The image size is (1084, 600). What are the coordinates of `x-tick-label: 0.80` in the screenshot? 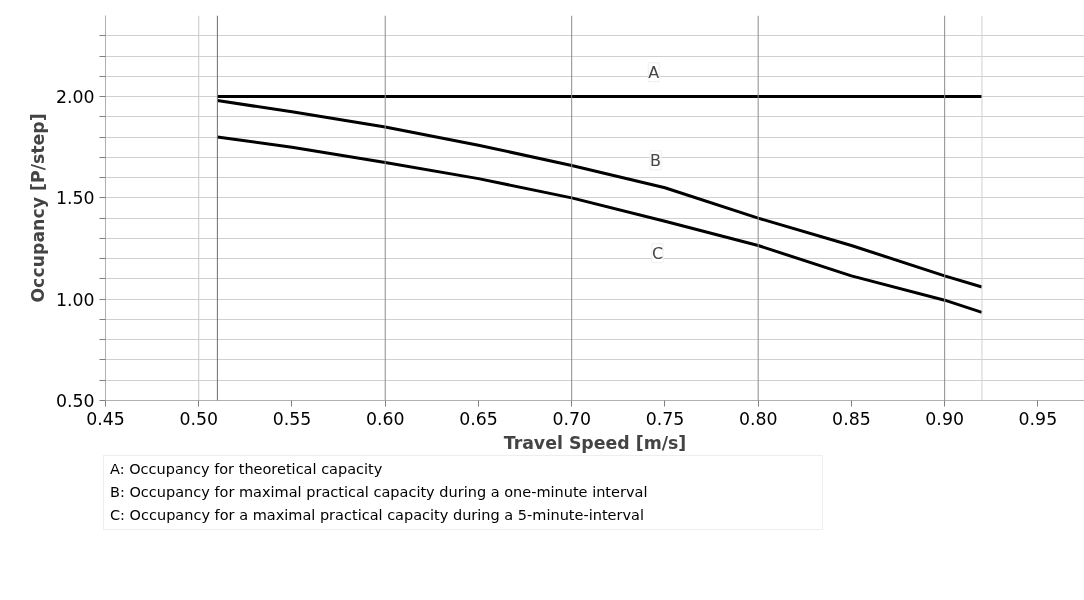 It's located at (758, 418).